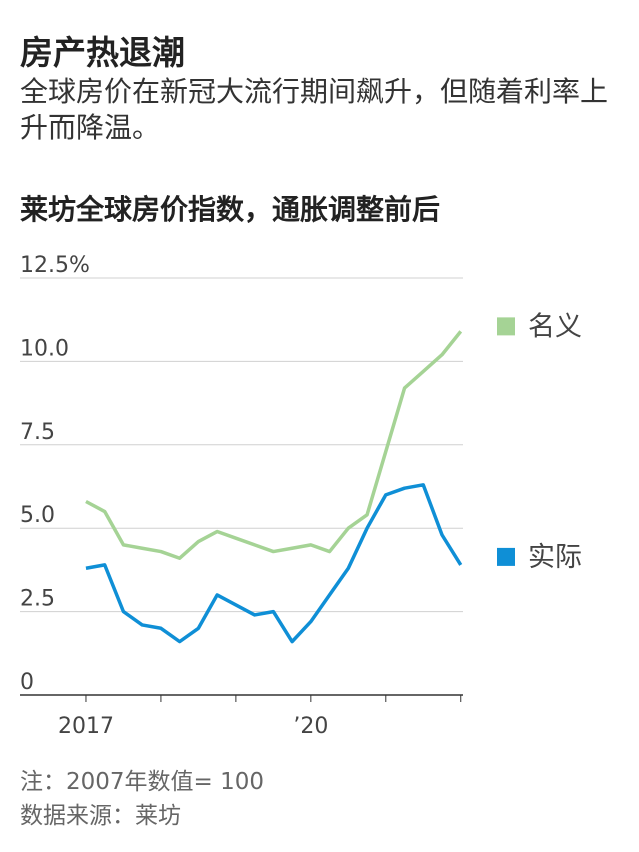  What do you see at coordinates (230, 209) in the screenshot?
I see `chart-title: 莱坊全球房价指数，通胀调整前后` at bounding box center [230, 209].